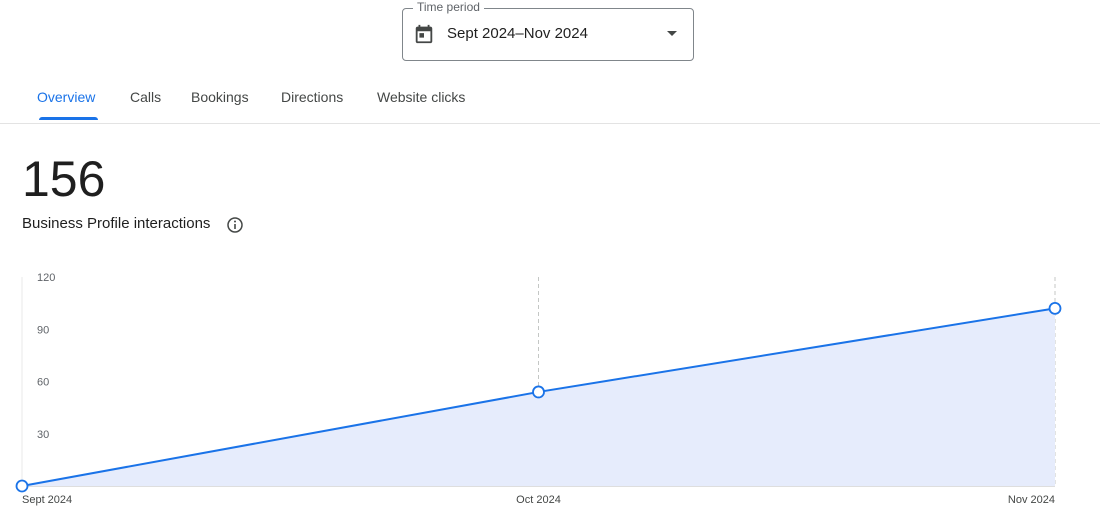 The width and height of the screenshot is (1100, 518). Describe the element at coordinates (550, 123) in the screenshot. I see `divider` at that location.